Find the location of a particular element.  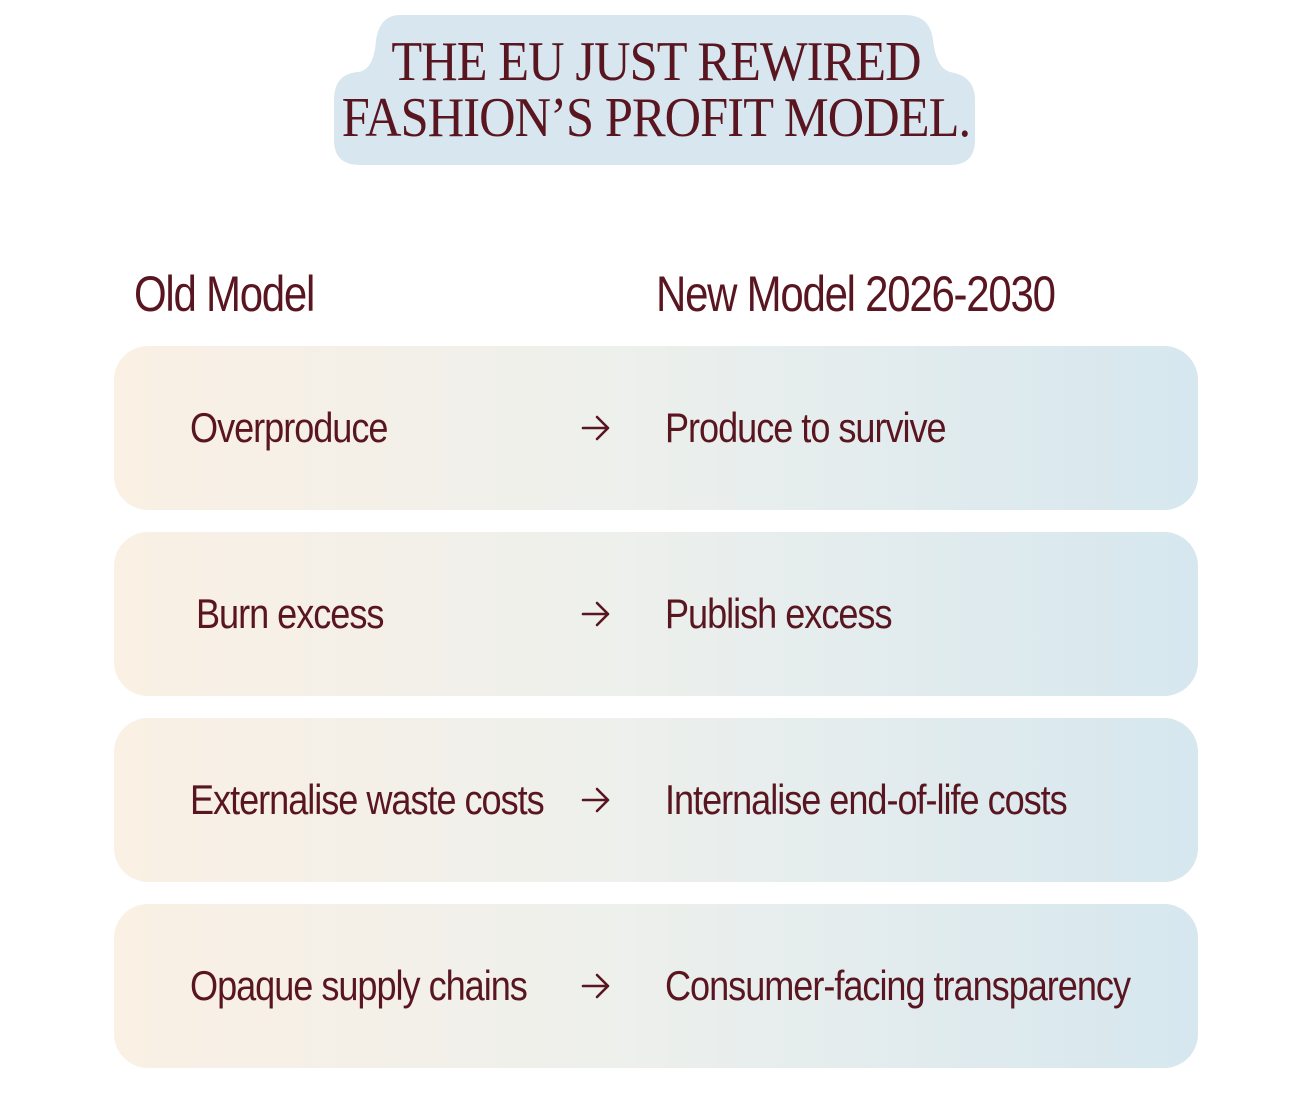

new-model-item: Internalise end-of-life costs is located at coordinates (866, 799).